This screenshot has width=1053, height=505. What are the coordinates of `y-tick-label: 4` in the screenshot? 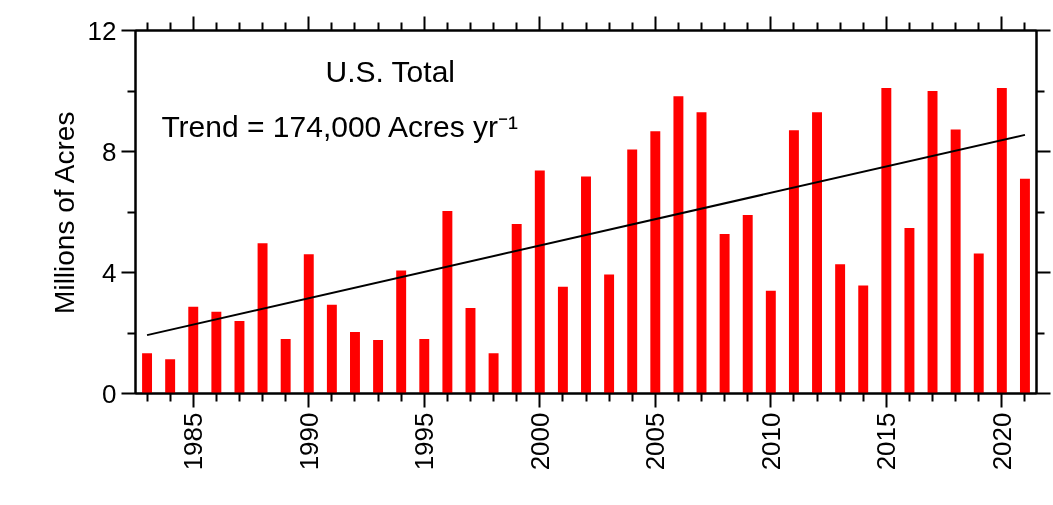 It's located at (109, 272).